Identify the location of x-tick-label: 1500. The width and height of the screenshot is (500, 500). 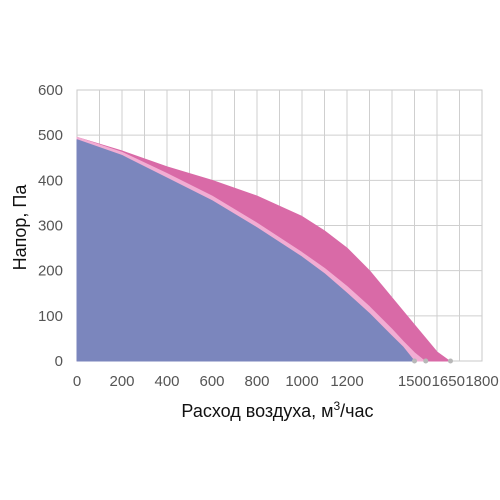
(414, 381).